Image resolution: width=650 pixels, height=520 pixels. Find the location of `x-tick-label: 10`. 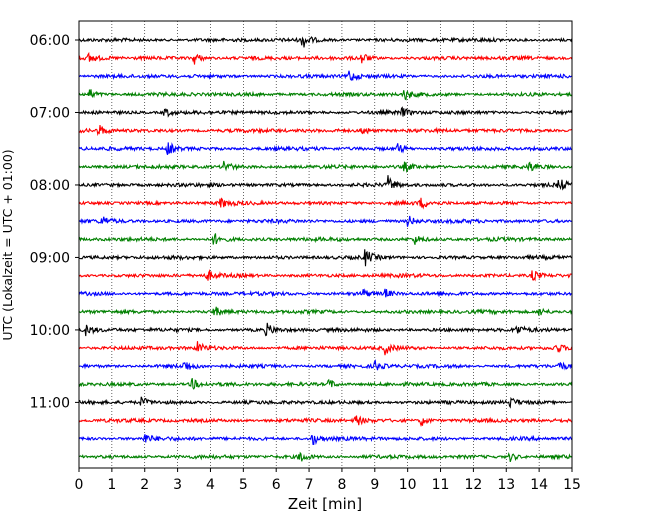

x-tick-label: 10 is located at coordinates (408, 485).